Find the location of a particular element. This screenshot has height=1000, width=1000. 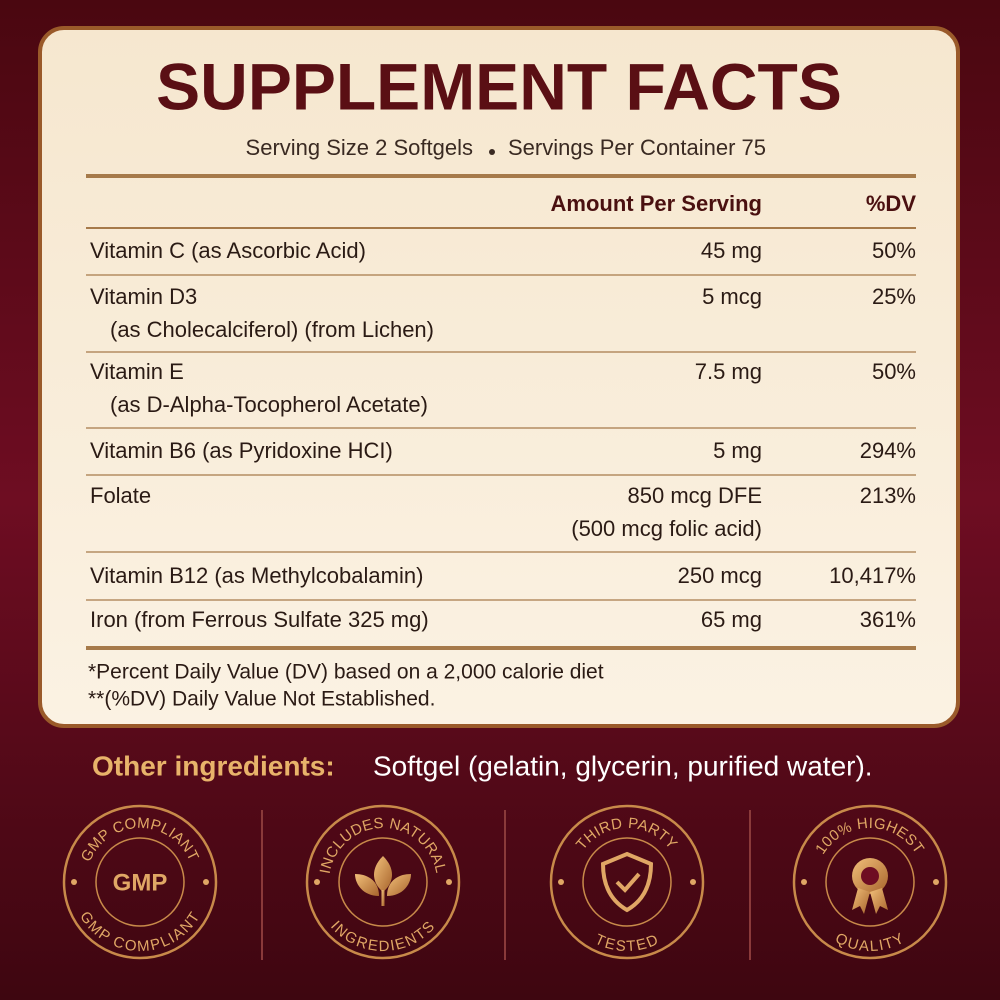

daily-value: 361% is located at coordinates (888, 619).